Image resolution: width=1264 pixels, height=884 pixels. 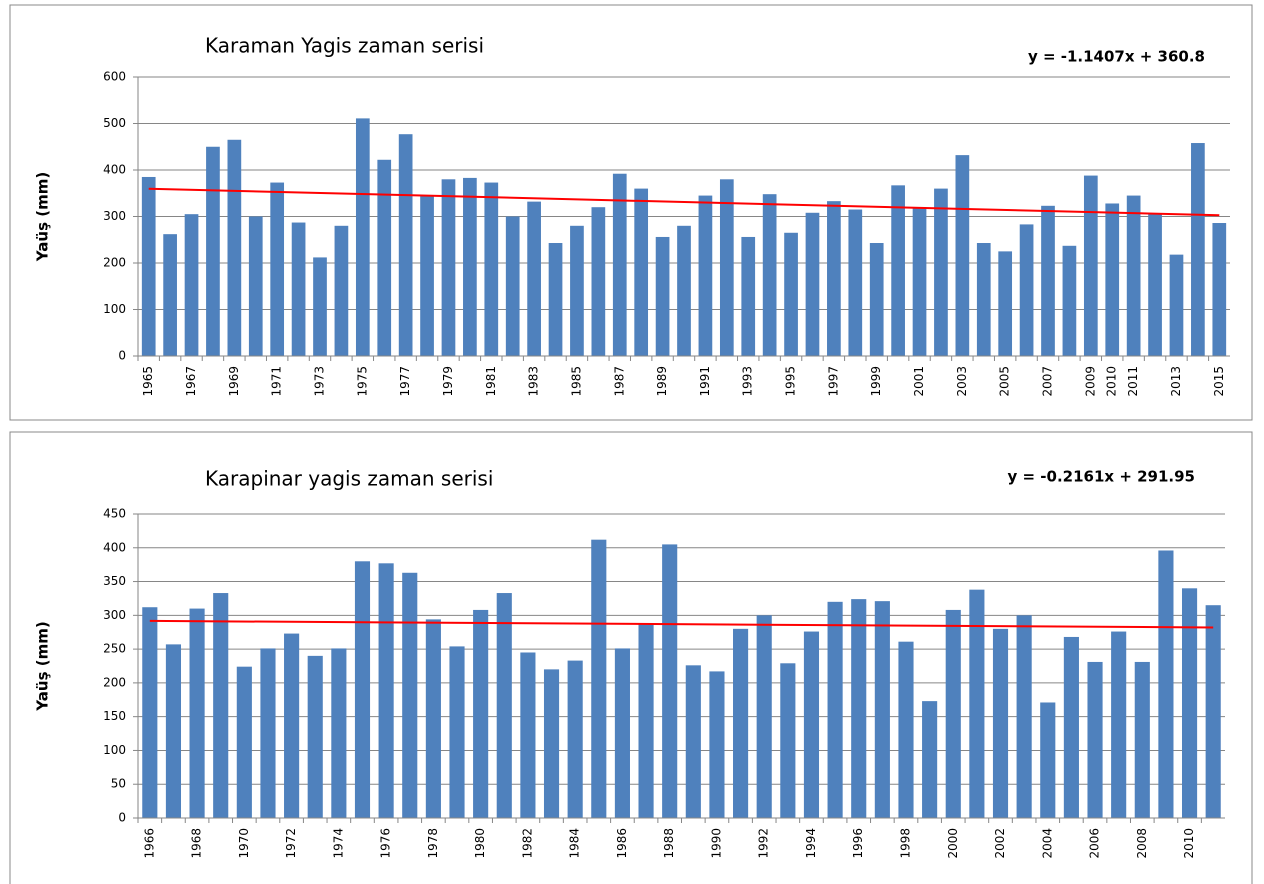 What do you see at coordinates (1090, 381) in the screenshot?
I see `x-tick-label: 2009` at bounding box center [1090, 381].